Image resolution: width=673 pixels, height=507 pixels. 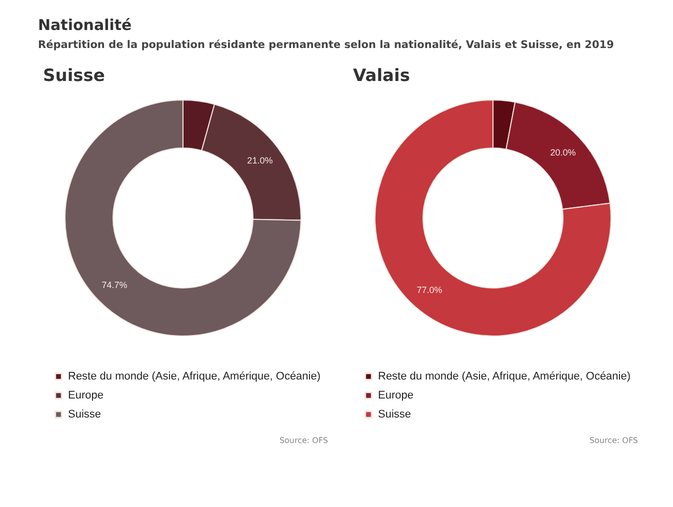 What do you see at coordinates (381, 76) in the screenshot?
I see `chart-title: Valais` at bounding box center [381, 76].